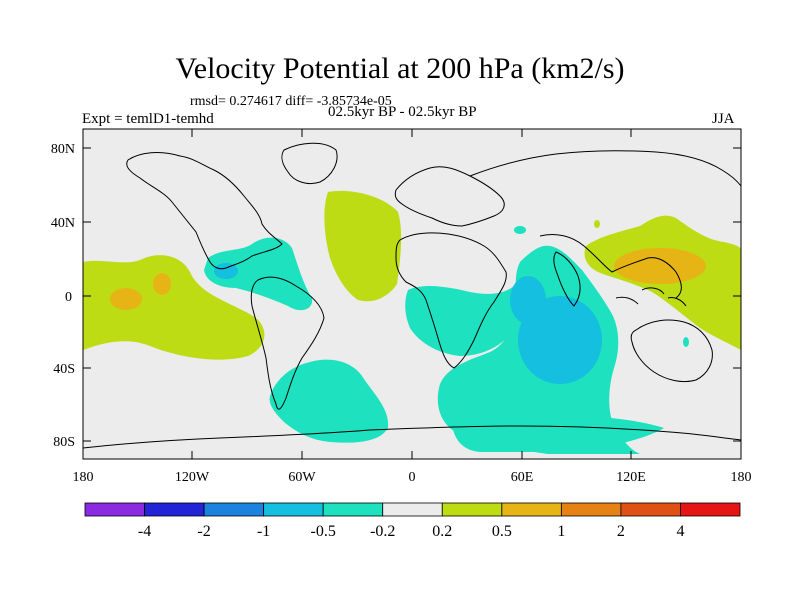  What do you see at coordinates (561, 531) in the screenshot?
I see `colorbar-label-7: 1` at bounding box center [561, 531].